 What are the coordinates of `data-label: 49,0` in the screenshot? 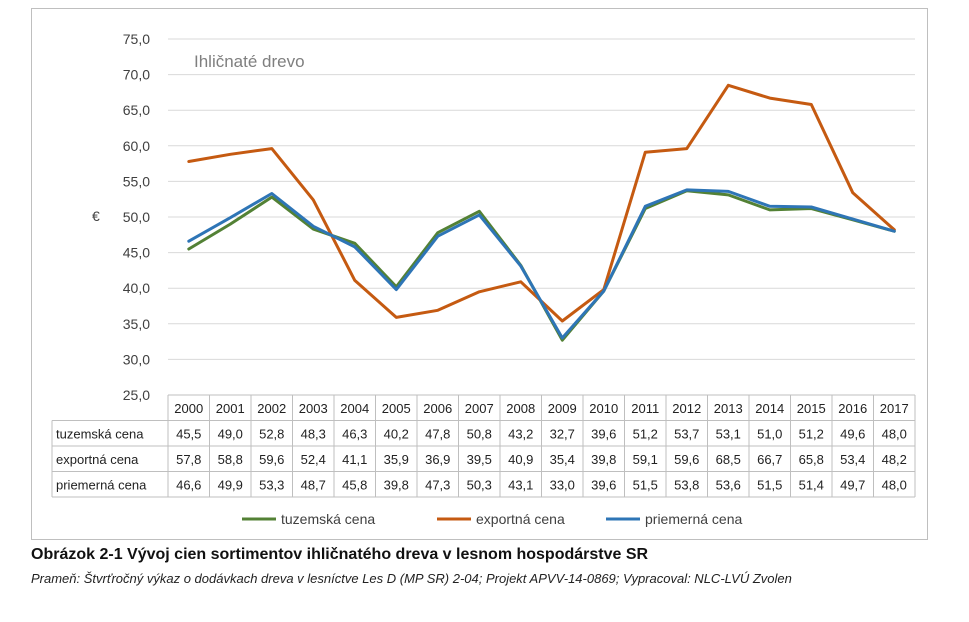 It's located at (230, 433).